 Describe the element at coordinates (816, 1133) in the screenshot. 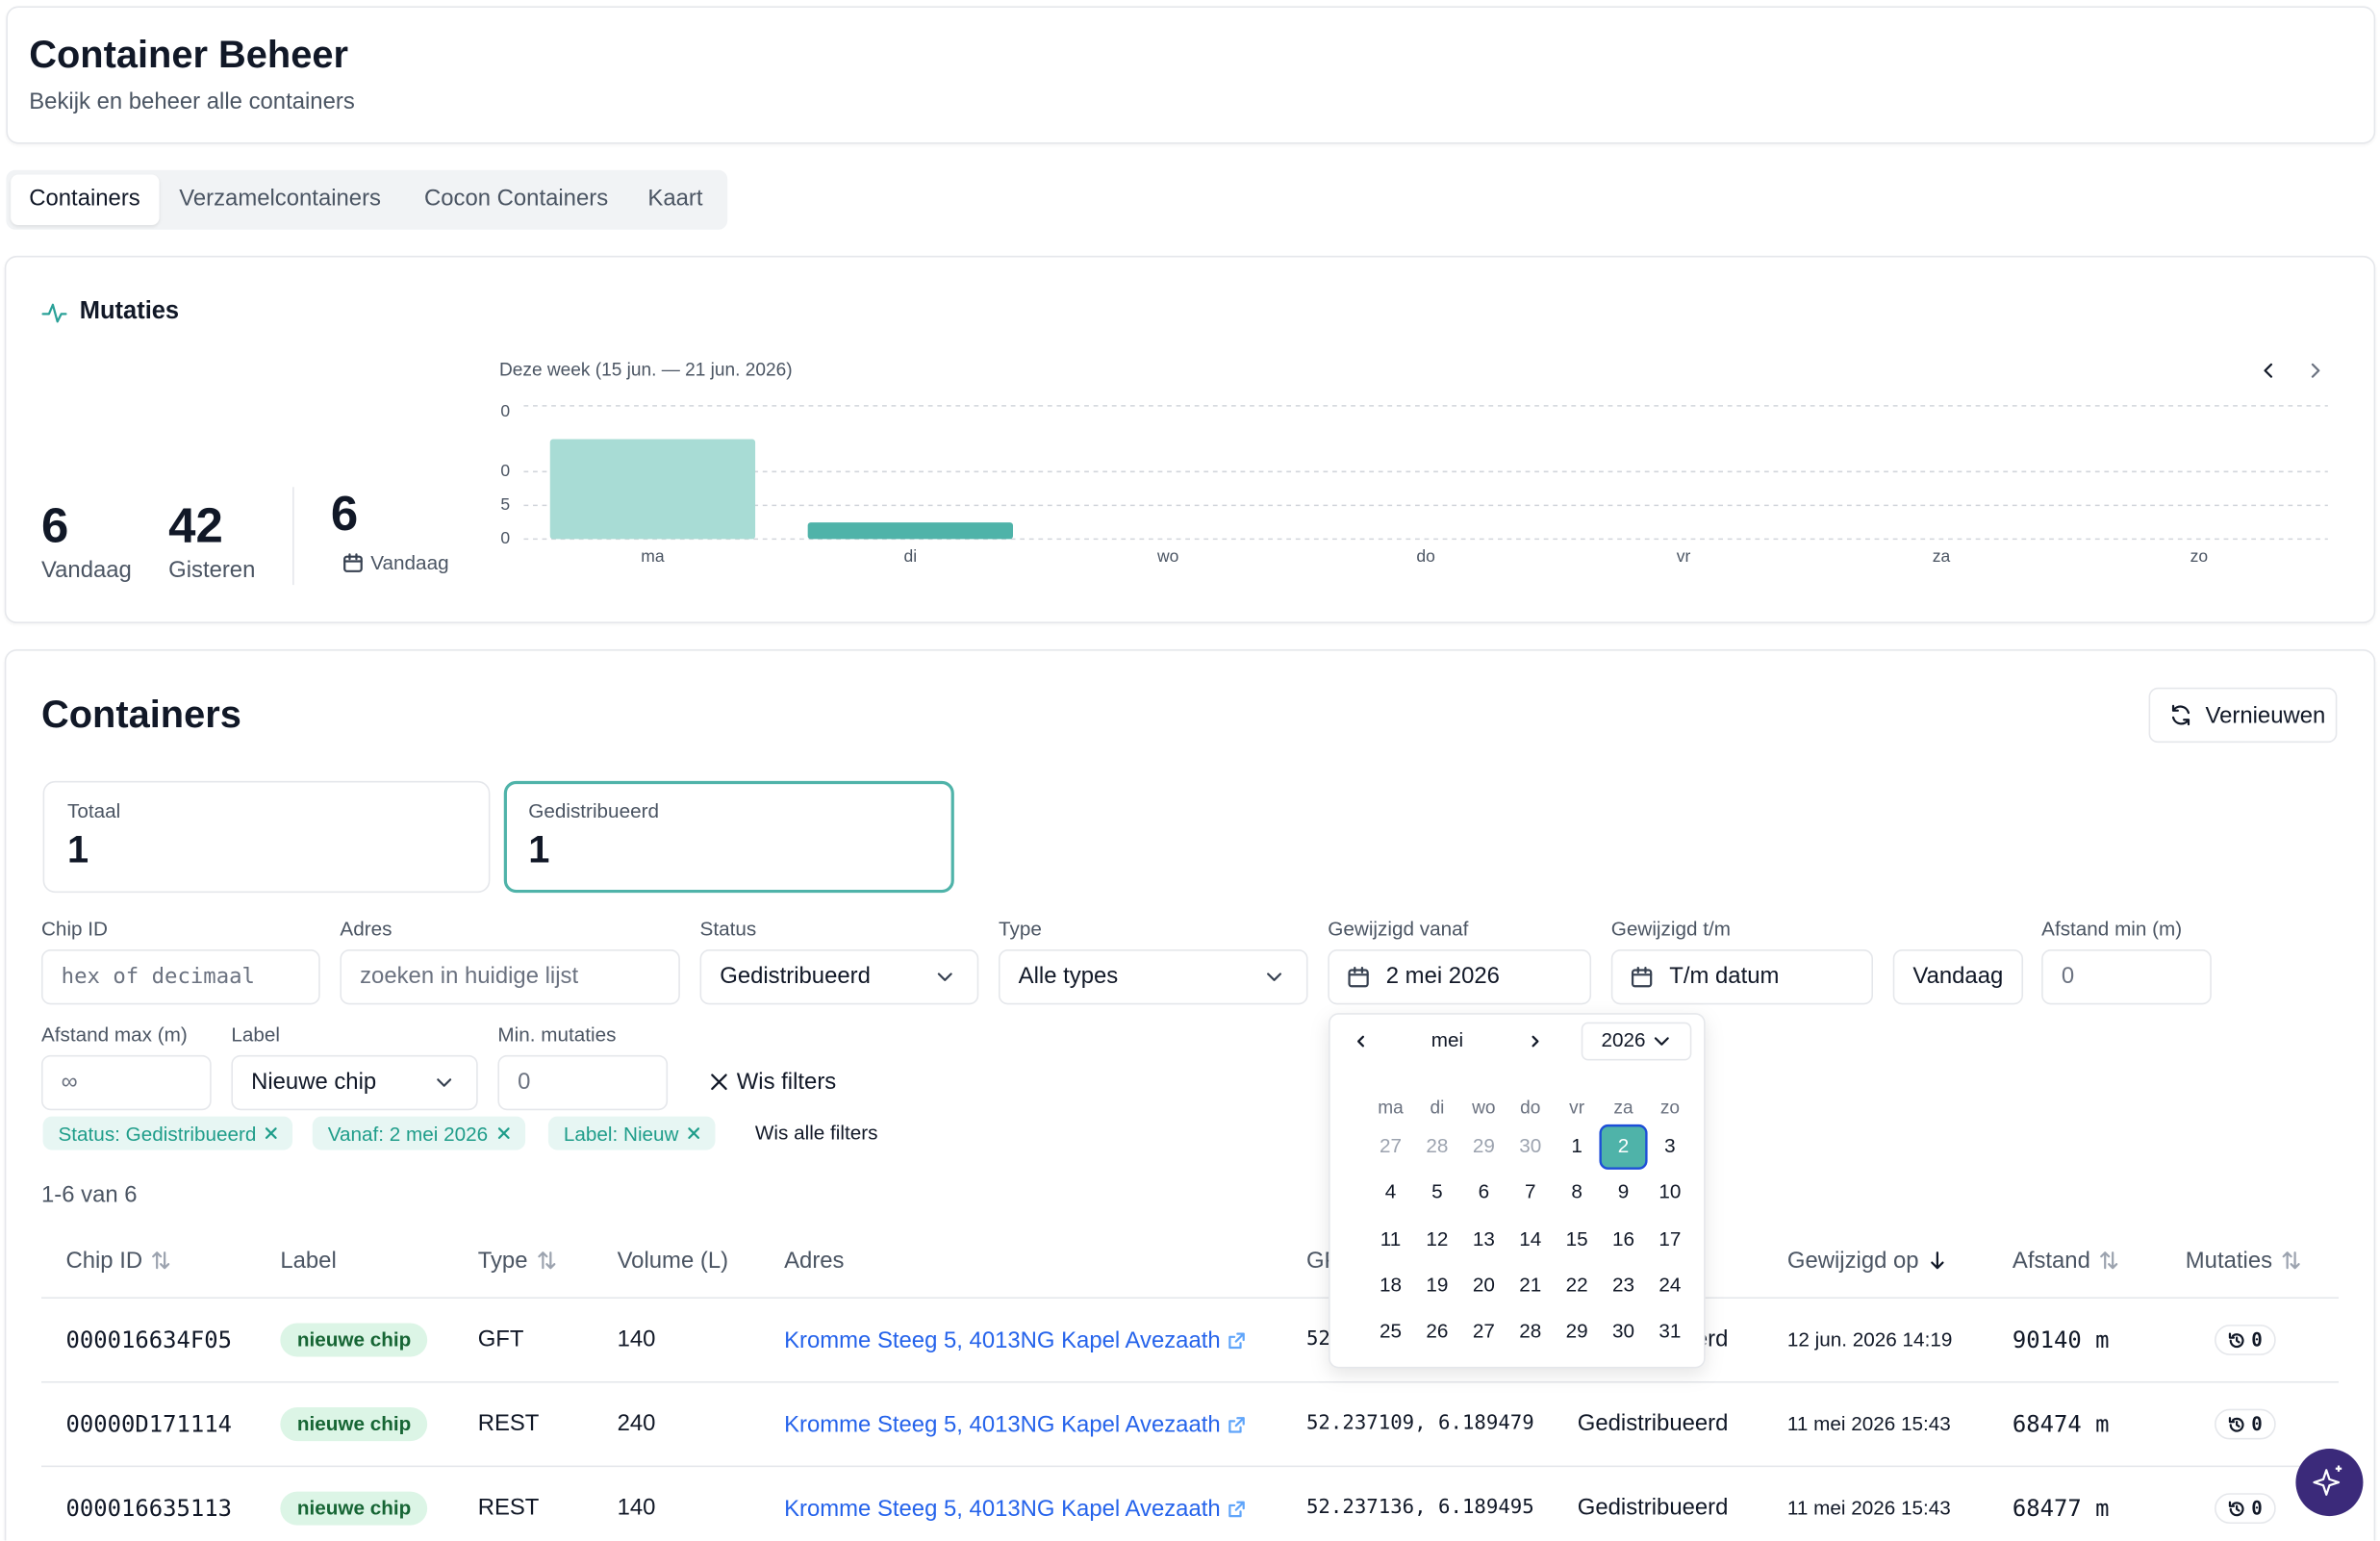

I see `clear-all: Wis alle filters` at that location.